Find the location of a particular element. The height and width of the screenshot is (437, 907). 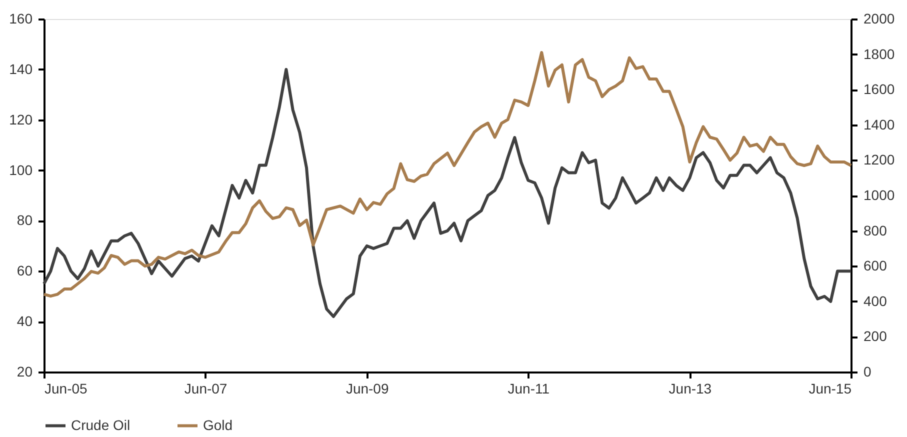

x-tick-label: Jun-11 is located at coordinates (529, 388).